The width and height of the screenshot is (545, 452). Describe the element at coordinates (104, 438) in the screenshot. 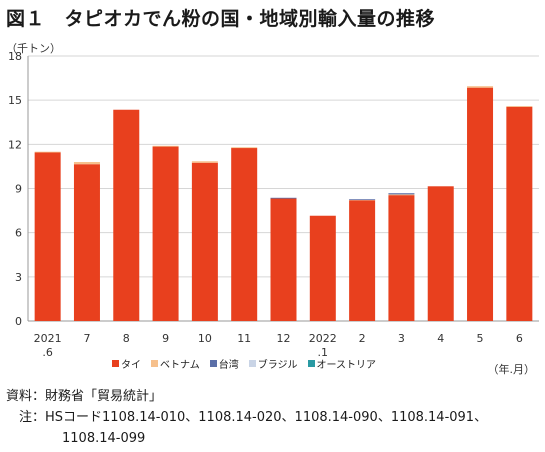

I see `hs-code-note-cont: 1108.14-099` at that location.